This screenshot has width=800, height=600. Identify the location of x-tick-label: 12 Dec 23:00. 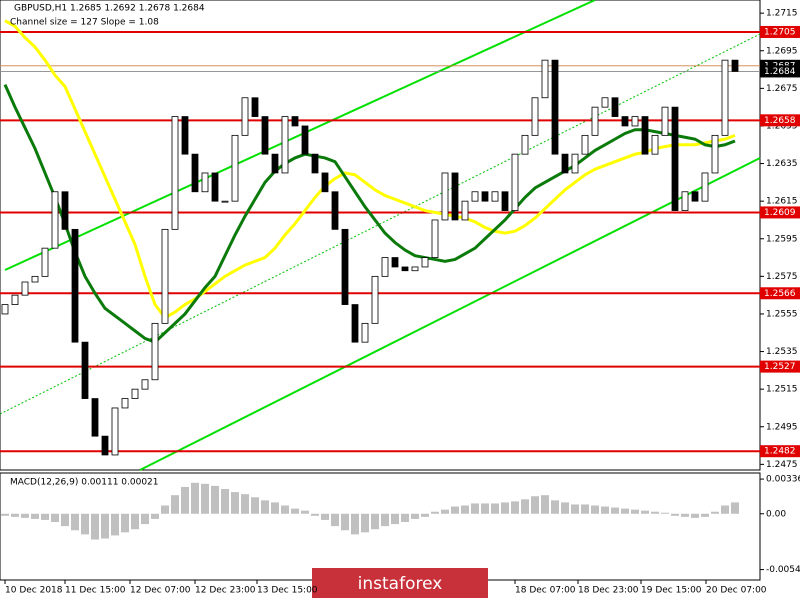
(225, 591).